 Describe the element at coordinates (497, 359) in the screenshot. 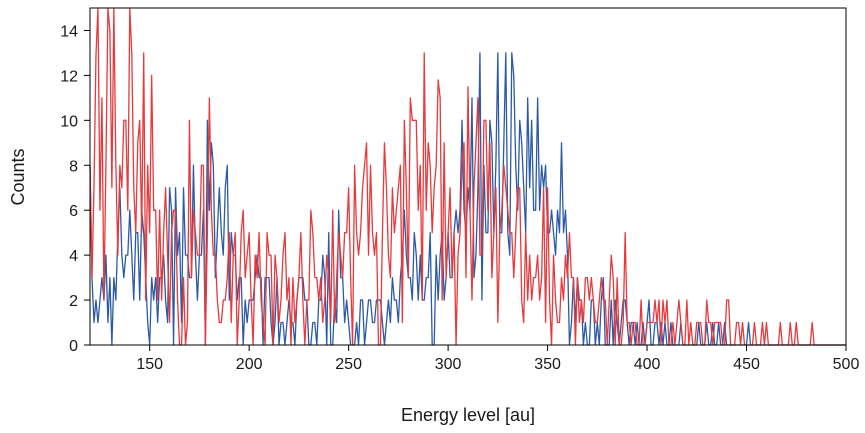

I see `x-axis: 150 200 250 300 350 400 450 500` at that location.